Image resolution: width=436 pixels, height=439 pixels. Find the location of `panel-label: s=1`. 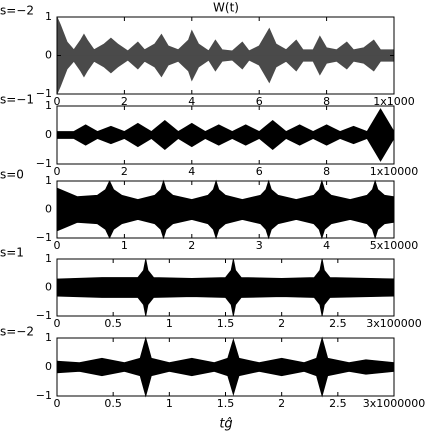

panel-label: s=1 is located at coordinates (12, 253).